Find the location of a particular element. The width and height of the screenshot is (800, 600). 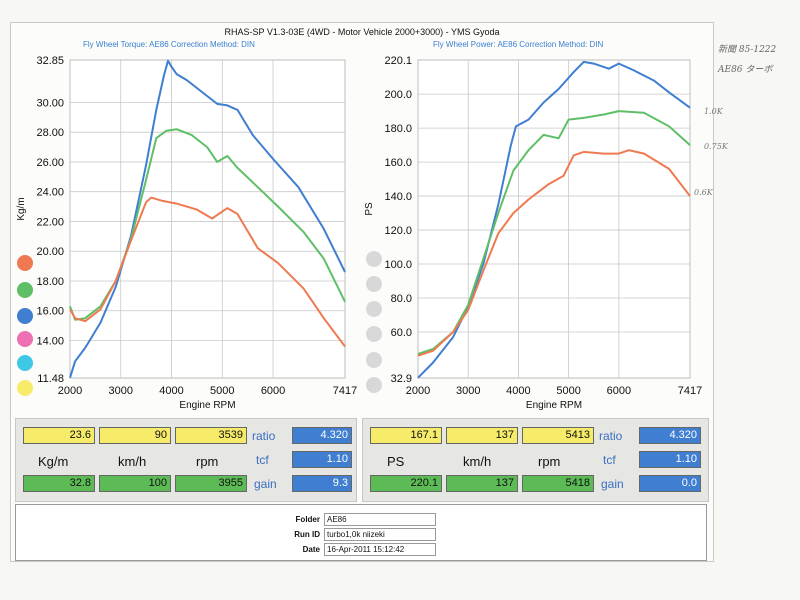

torque-y-tick-6: 20.00 is located at coordinates (50, 252).